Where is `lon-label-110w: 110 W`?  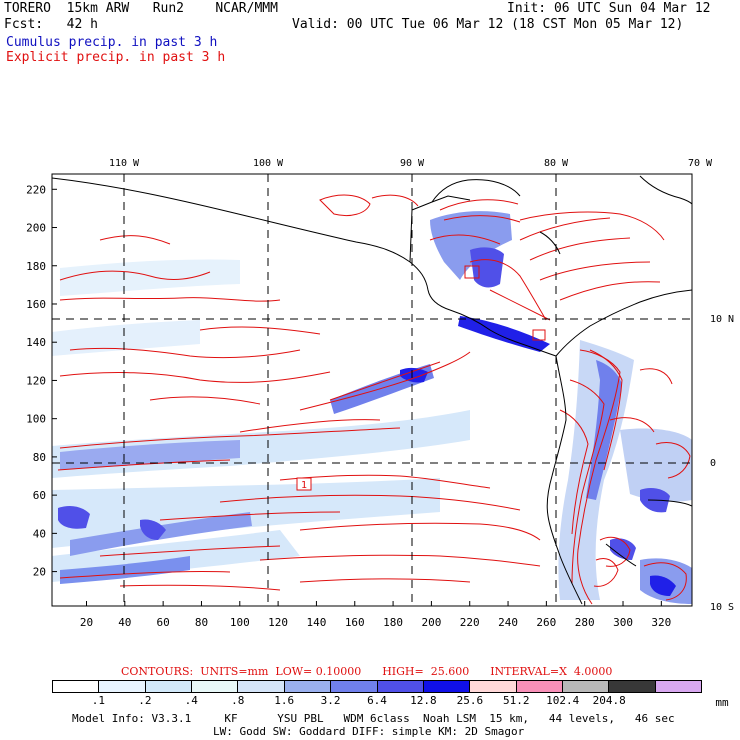 lon-label-110w: 110 W is located at coordinates (124, 163).